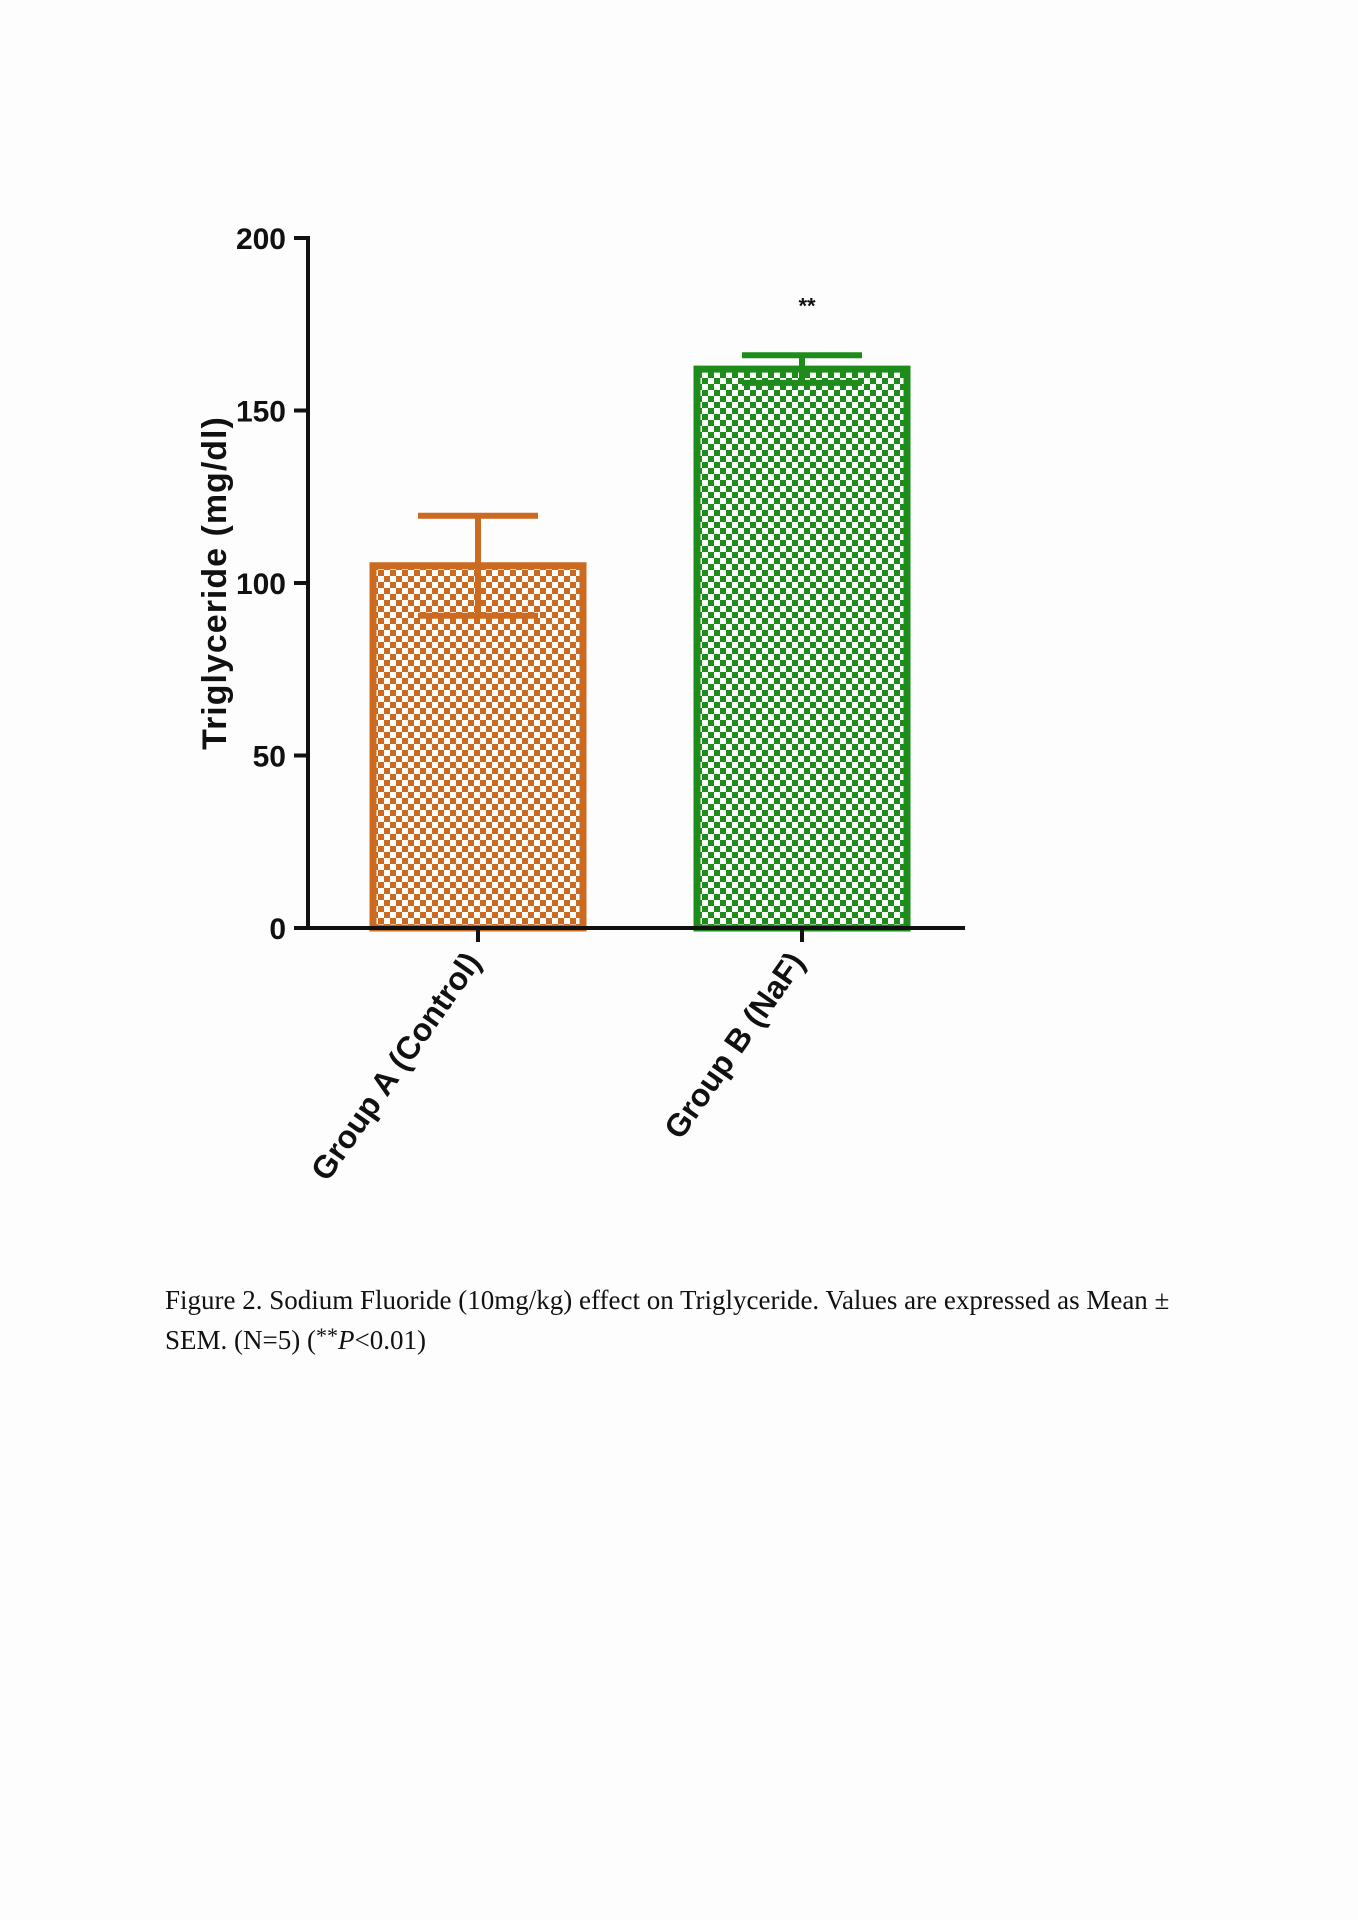 The width and height of the screenshot is (1358, 1920). I want to click on caption-significance-stars: **, so click(326, 1335).